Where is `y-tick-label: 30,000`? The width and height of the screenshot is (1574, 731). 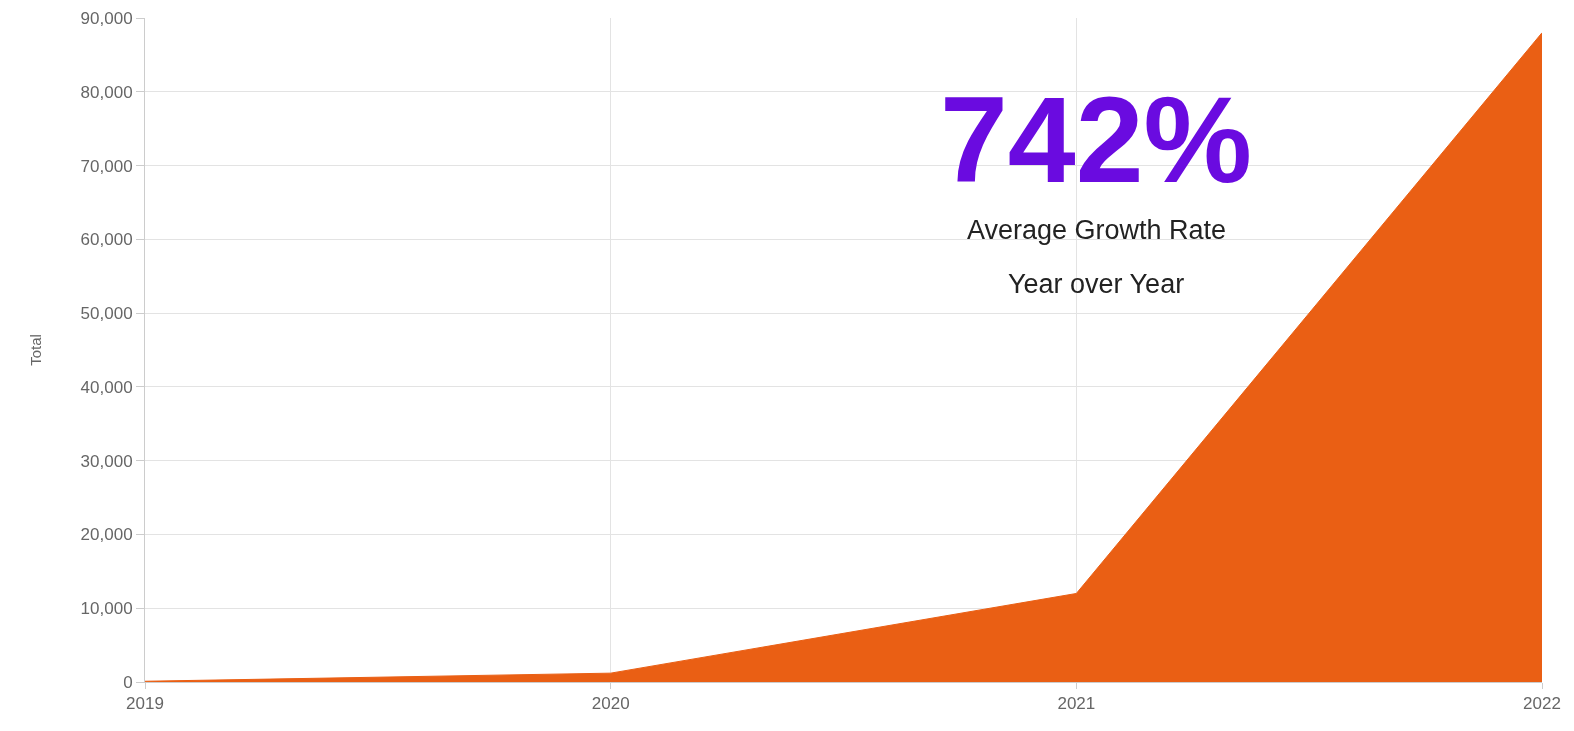 y-tick-label: 30,000 is located at coordinates (106, 461).